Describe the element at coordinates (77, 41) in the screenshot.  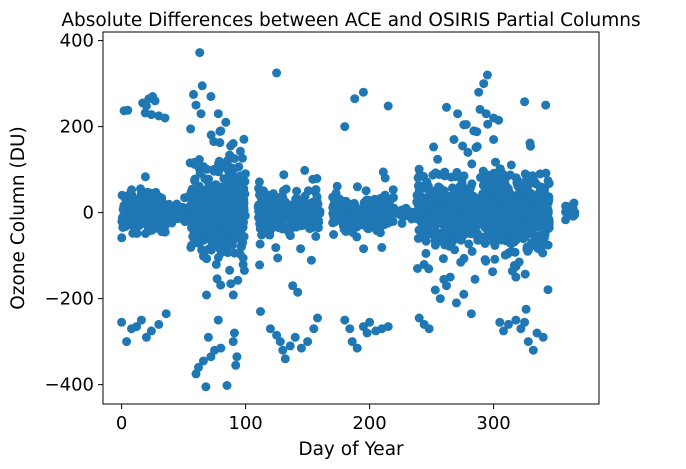
I see `y-tick-label: 400` at that location.